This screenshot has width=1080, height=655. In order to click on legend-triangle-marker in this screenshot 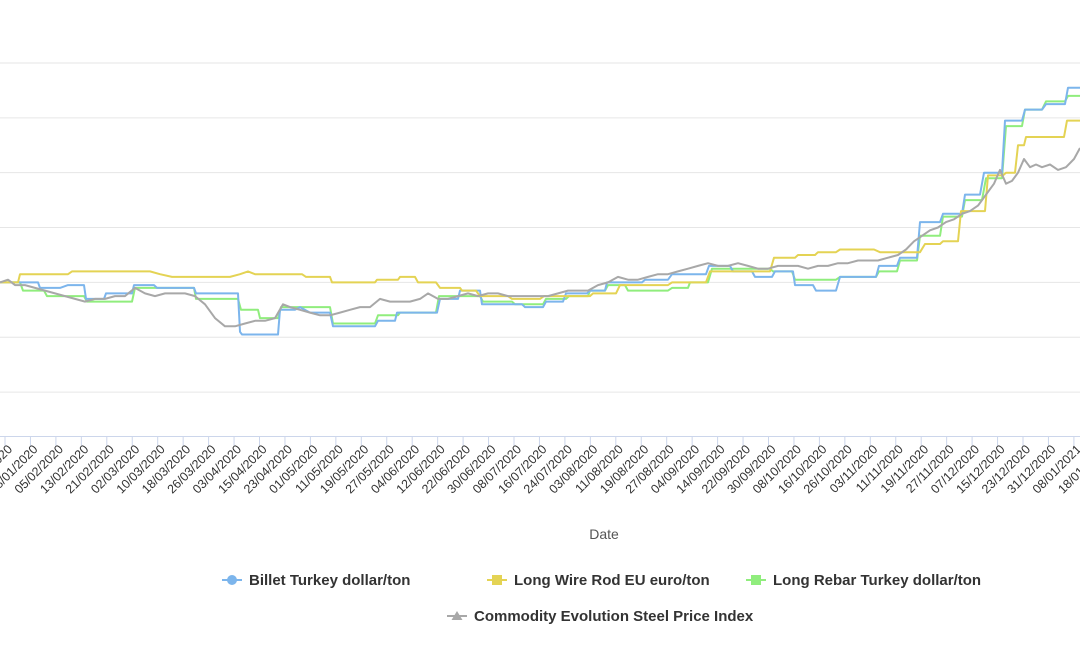, I will do `click(457, 615)`.